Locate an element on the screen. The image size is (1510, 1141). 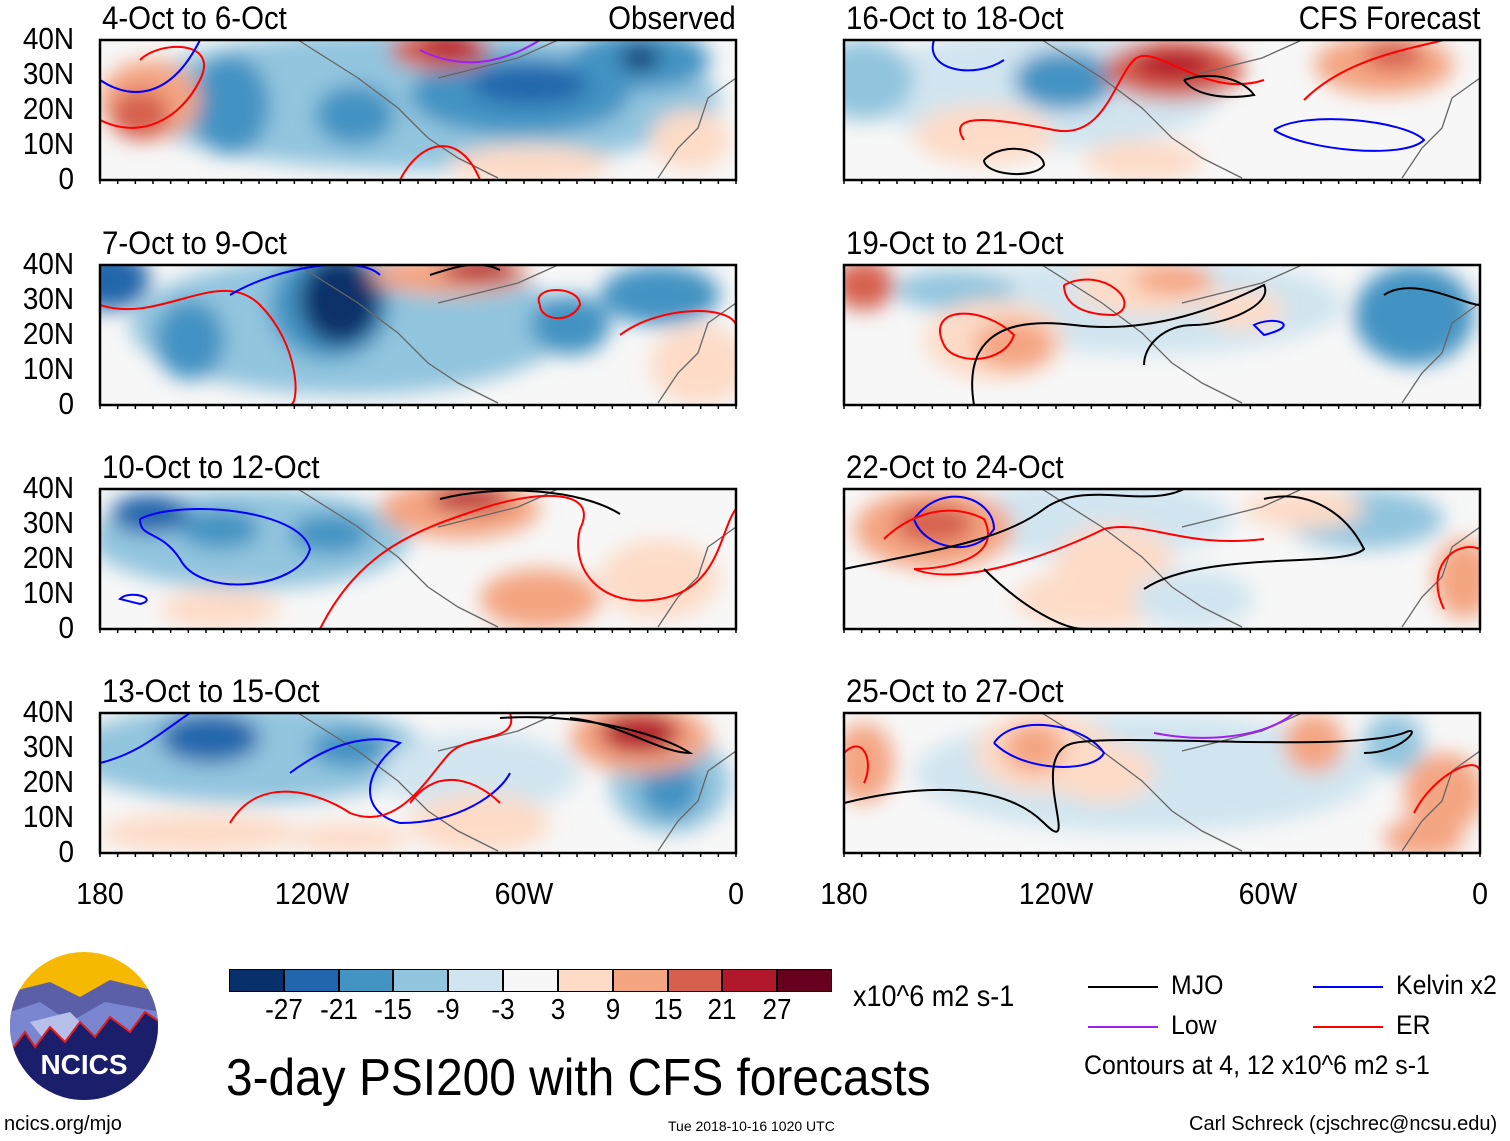
ncics-logo: NCICS is located at coordinates (84, 1026).